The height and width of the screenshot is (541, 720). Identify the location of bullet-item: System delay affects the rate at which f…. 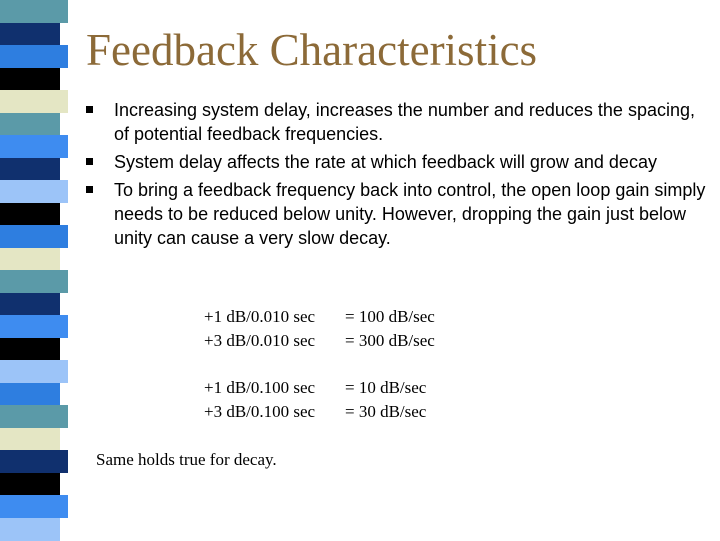
(396, 162).